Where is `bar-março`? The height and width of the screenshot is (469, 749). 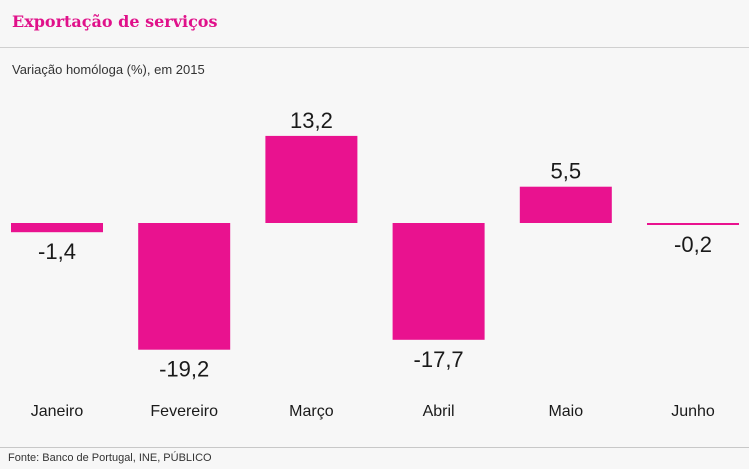 bar-março is located at coordinates (311, 179).